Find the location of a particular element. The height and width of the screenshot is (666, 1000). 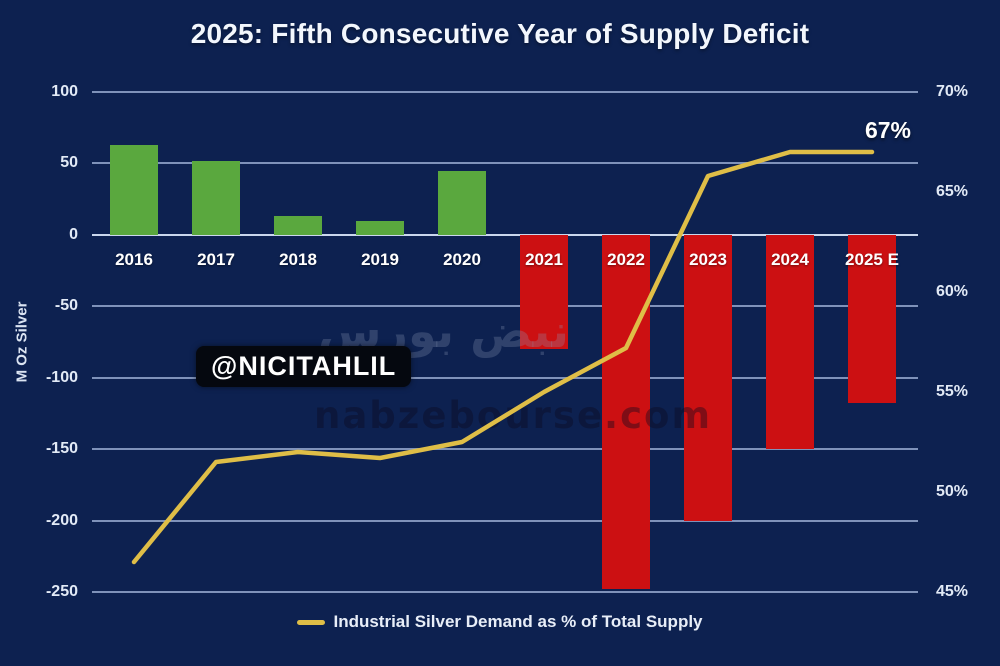

bar-2017 is located at coordinates (216, 197).